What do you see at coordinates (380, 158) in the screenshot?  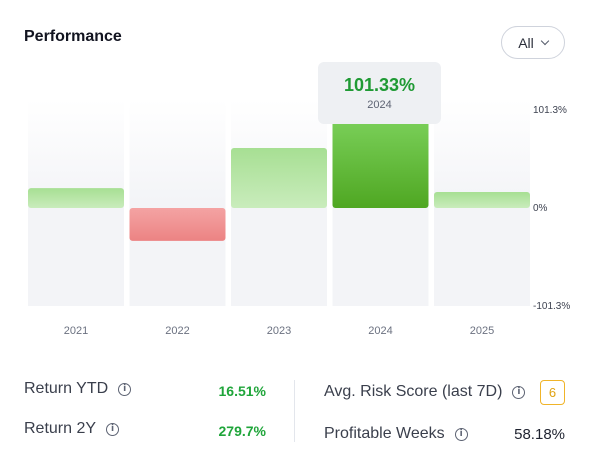 I see `bar-2024` at bounding box center [380, 158].